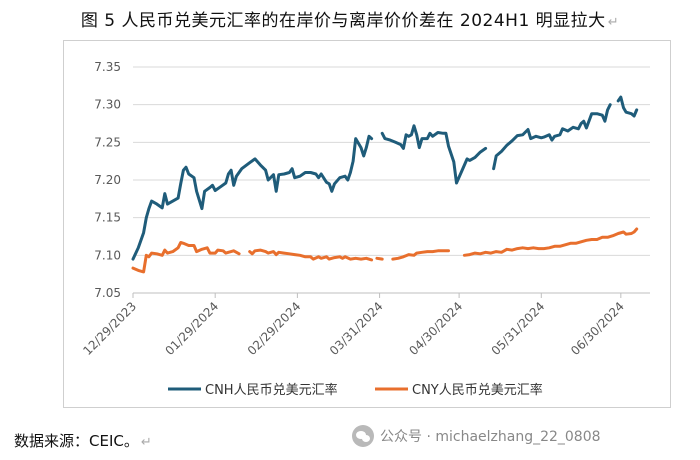 The height and width of the screenshot is (460, 700). I want to click on y-tick-label: 7.25, so click(107, 142).